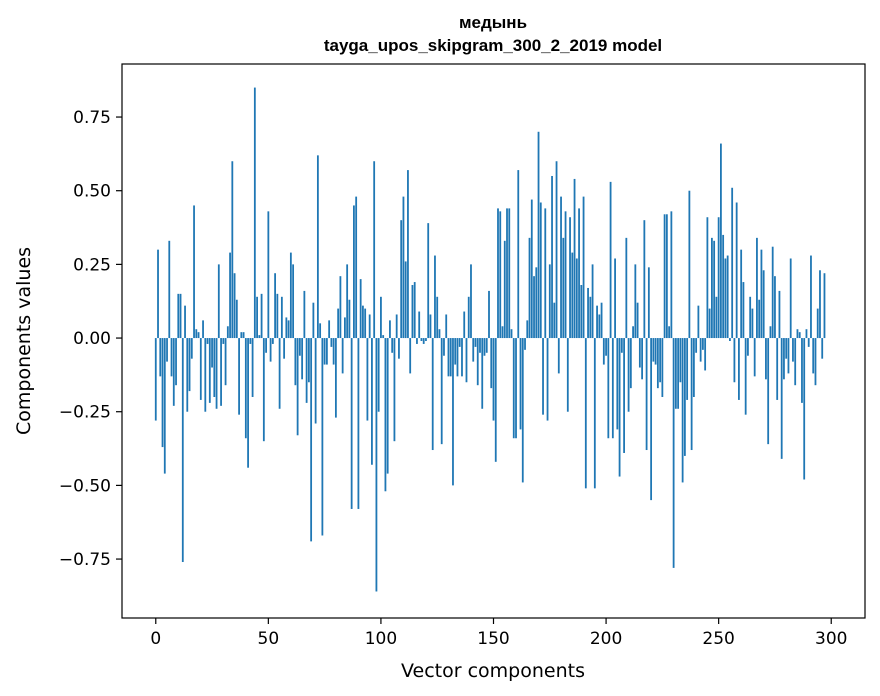  What do you see at coordinates (155, 639) in the screenshot?
I see `x-tick-label: 0` at bounding box center [155, 639].